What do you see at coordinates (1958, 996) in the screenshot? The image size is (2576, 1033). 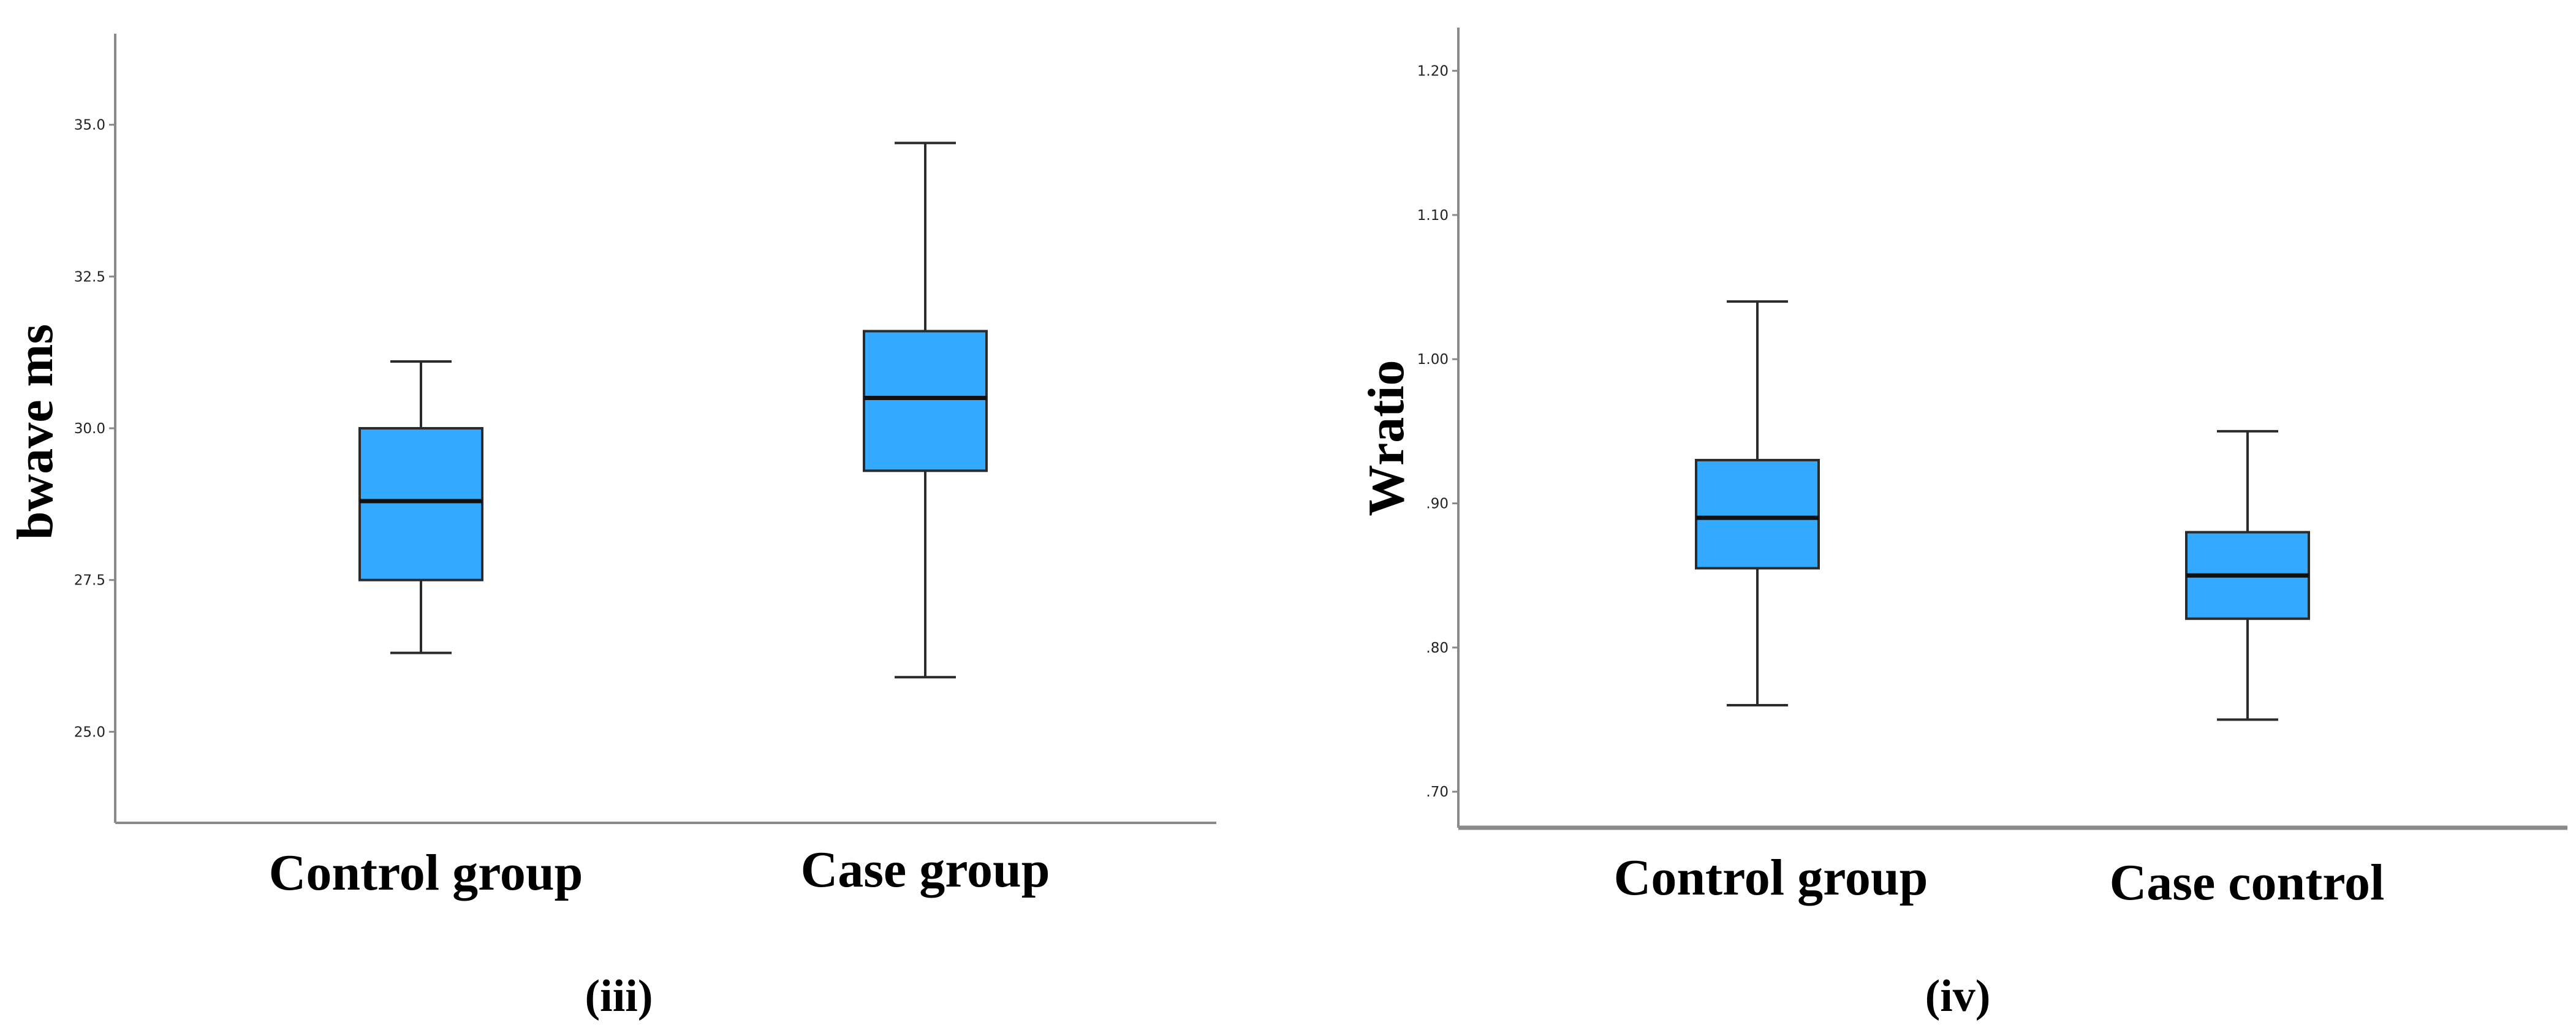 I see `panel-label-iv: (iv)` at bounding box center [1958, 996].